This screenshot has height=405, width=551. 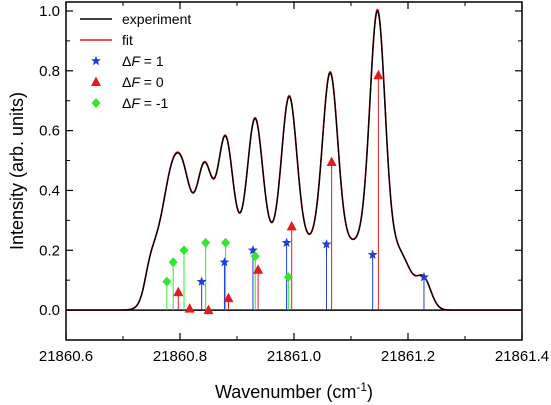 What do you see at coordinates (49, 131) in the screenshot?
I see `y-tick-label-3: 0.6` at bounding box center [49, 131].